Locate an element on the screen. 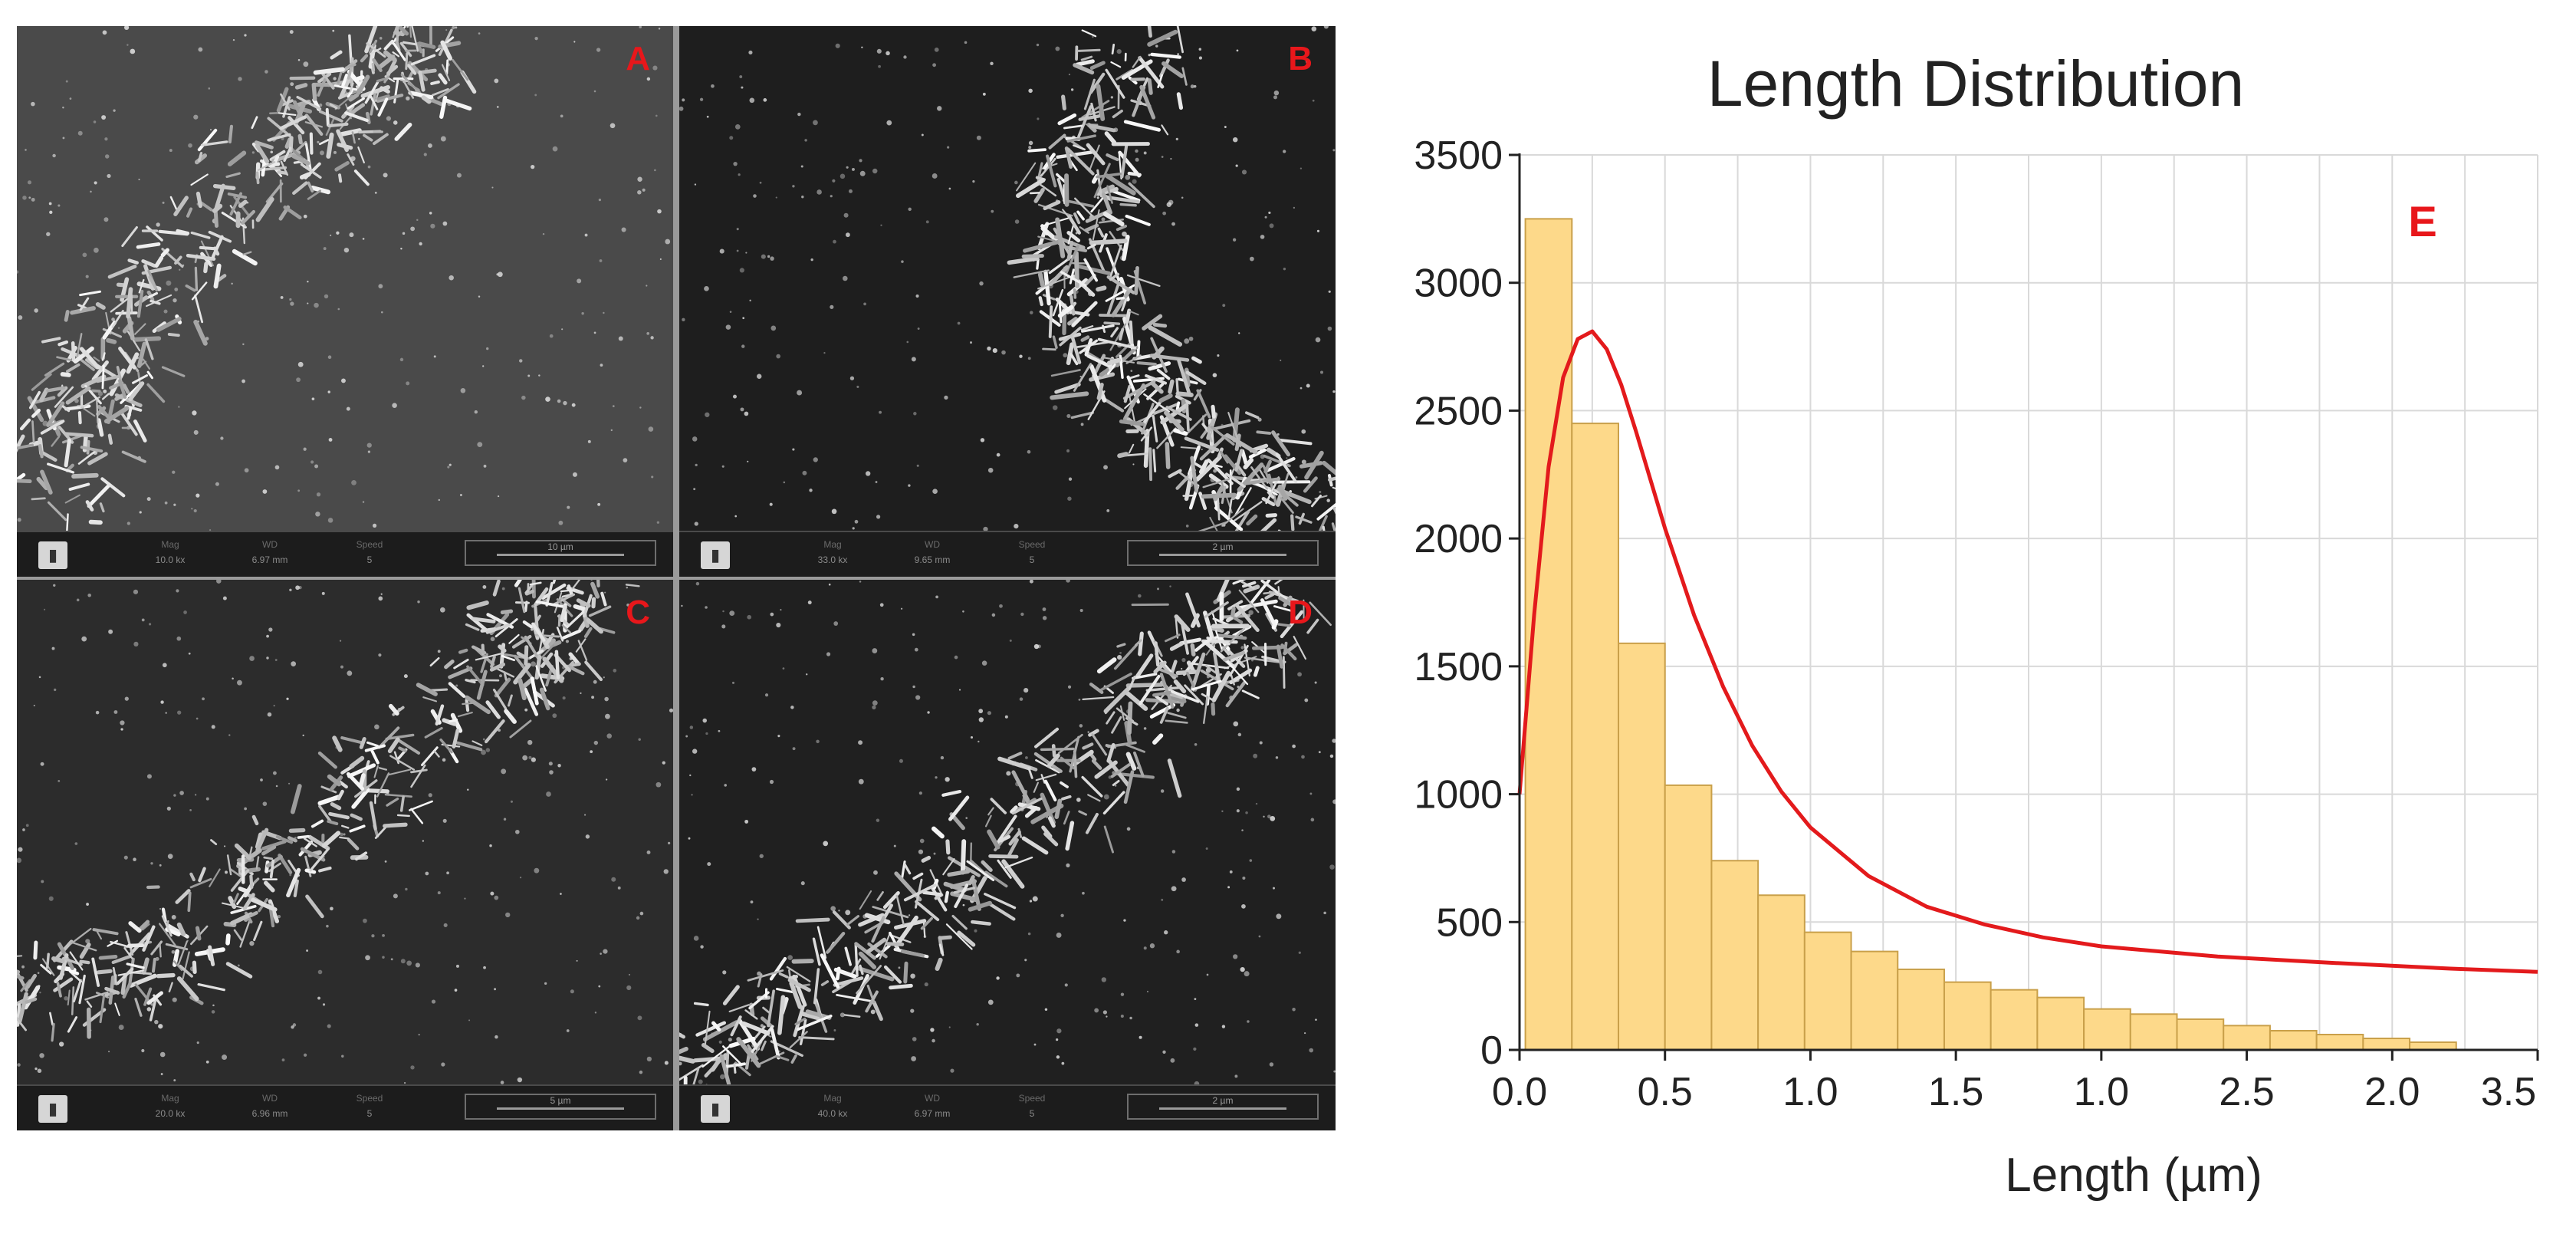 Image resolution: width=2576 pixels, height=1247 pixels. sem-panel-d: D ▮ Mag 40.0 kx WD 6.97 mm Speed 5 2 µm is located at coordinates (1008, 855).